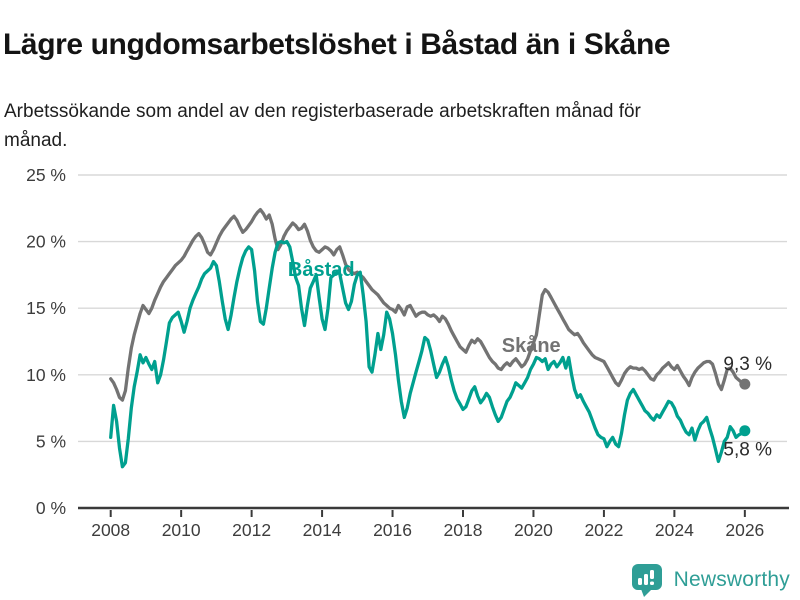  Describe the element at coordinates (322, 530) in the screenshot. I see `x-tick-label: 2014` at that location.